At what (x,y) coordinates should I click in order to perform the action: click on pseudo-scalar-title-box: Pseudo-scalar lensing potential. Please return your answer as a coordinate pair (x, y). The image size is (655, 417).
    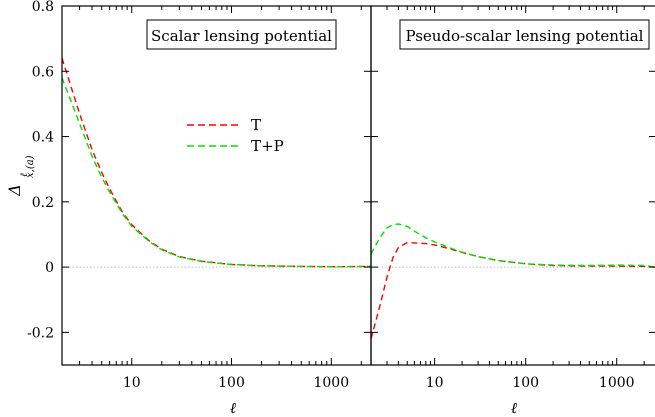
    Looking at the image, I should click on (524, 34).